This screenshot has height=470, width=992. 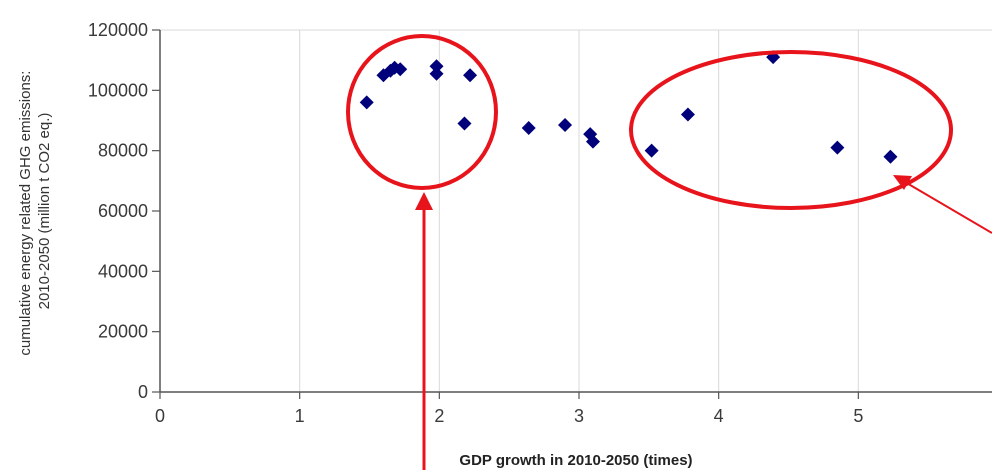 What do you see at coordinates (118, 30) in the screenshot?
I see `y-tick-label: 120000` at bounding box center [118, 30].